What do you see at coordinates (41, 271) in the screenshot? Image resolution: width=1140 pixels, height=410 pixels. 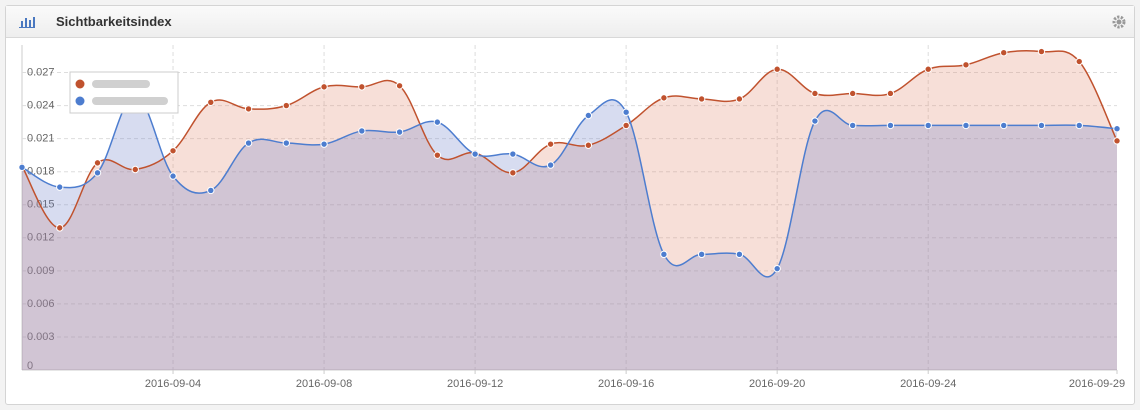 I see `y-tick-label: 0.009` at bounding box center [41, 271].